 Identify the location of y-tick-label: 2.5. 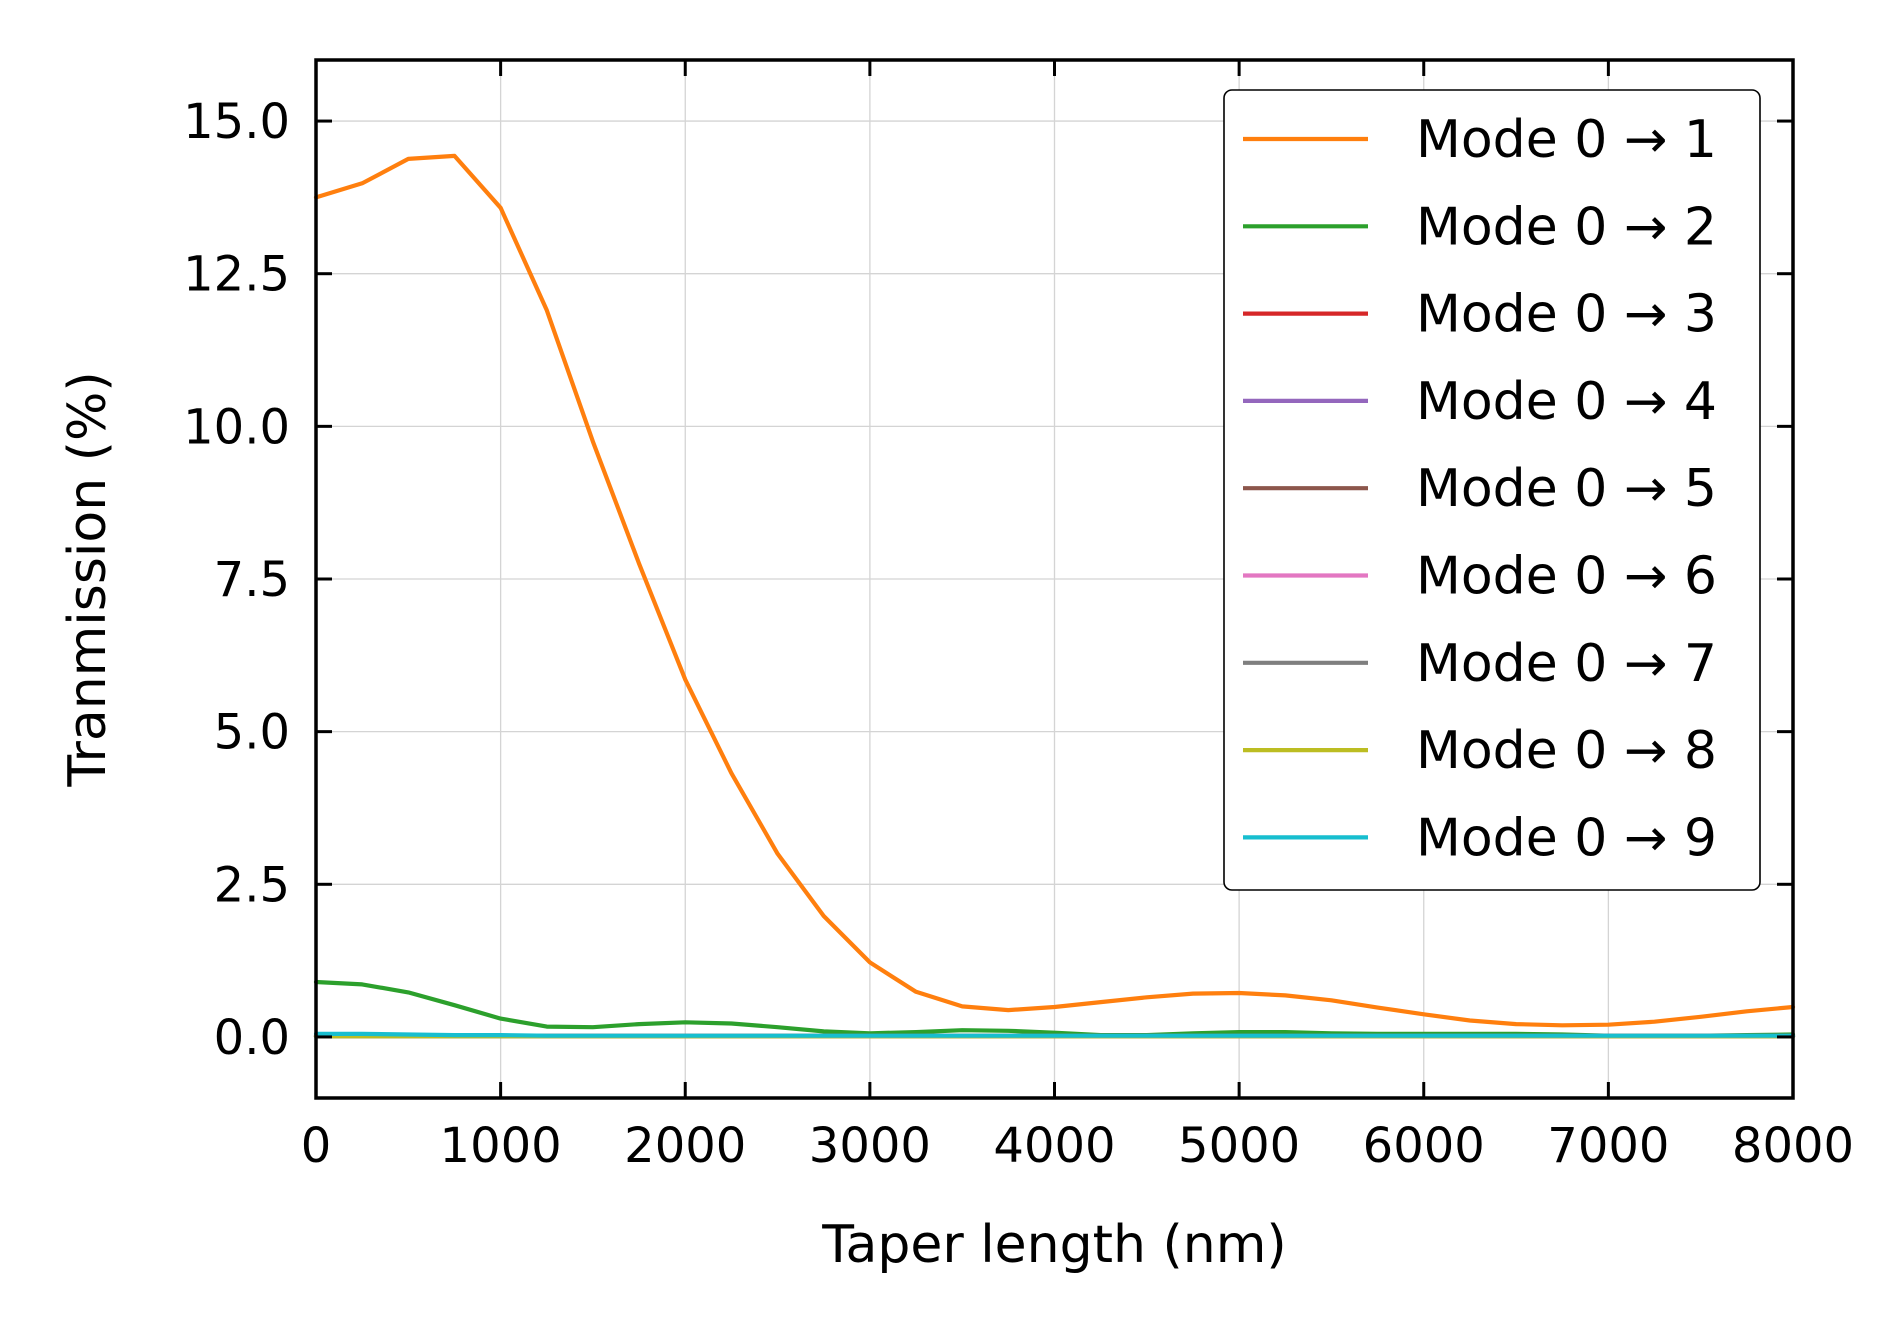
(252, 885).